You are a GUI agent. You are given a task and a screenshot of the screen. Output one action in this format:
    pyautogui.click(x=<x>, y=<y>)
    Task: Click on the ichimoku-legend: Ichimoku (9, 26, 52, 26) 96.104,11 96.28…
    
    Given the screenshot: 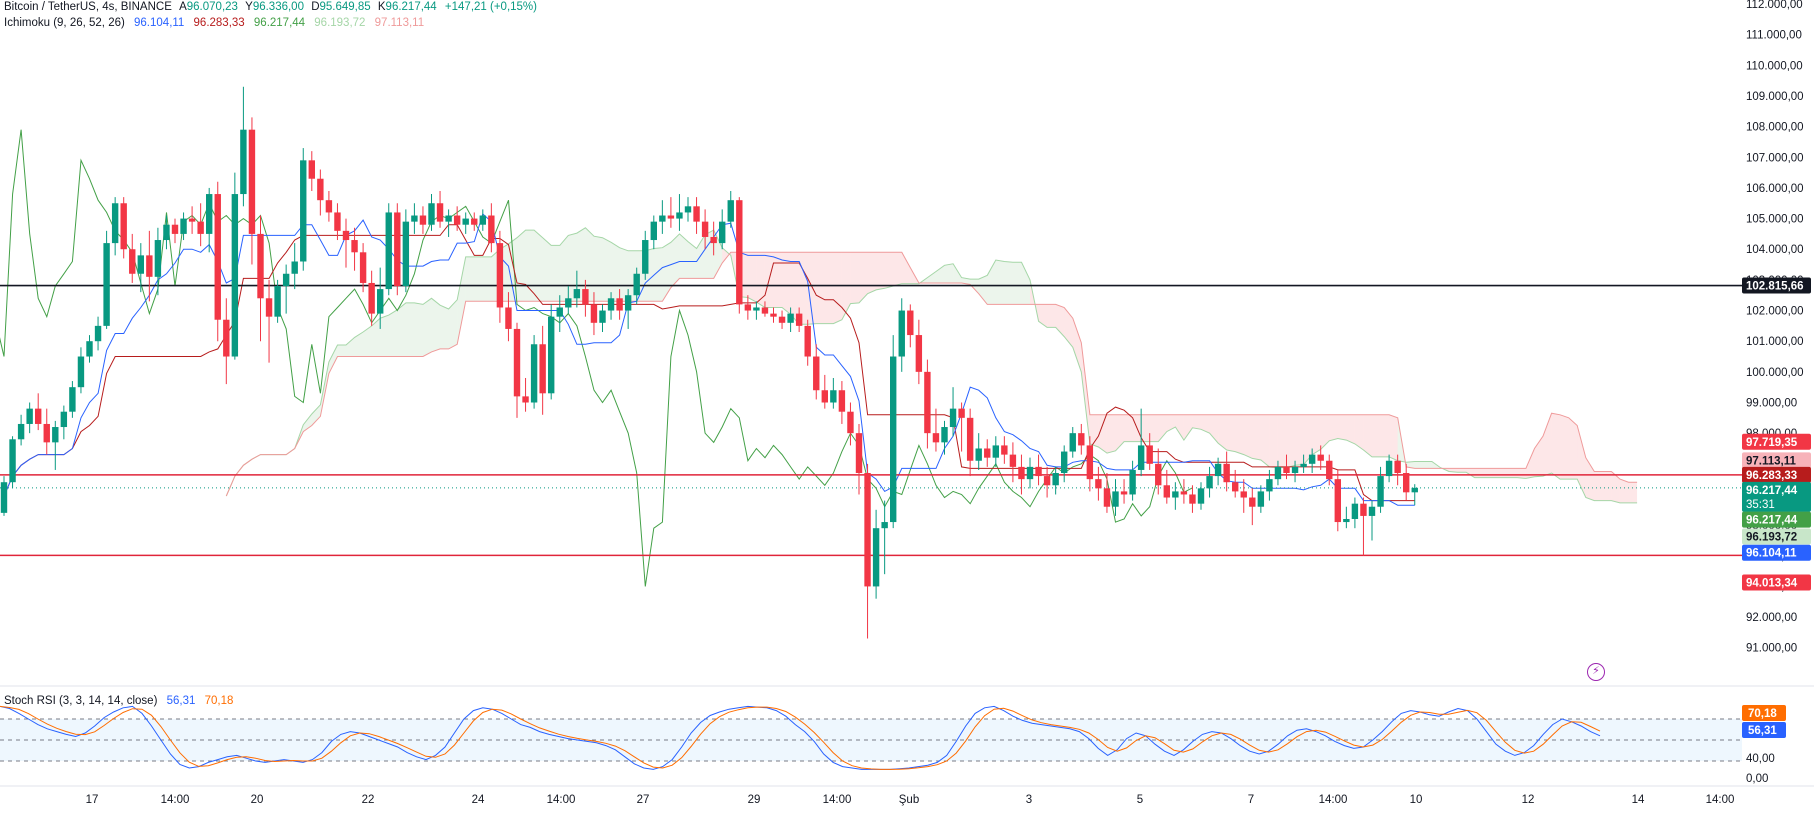 What is the action you would take?
    pyautogui.click(x=217, y=23)
    